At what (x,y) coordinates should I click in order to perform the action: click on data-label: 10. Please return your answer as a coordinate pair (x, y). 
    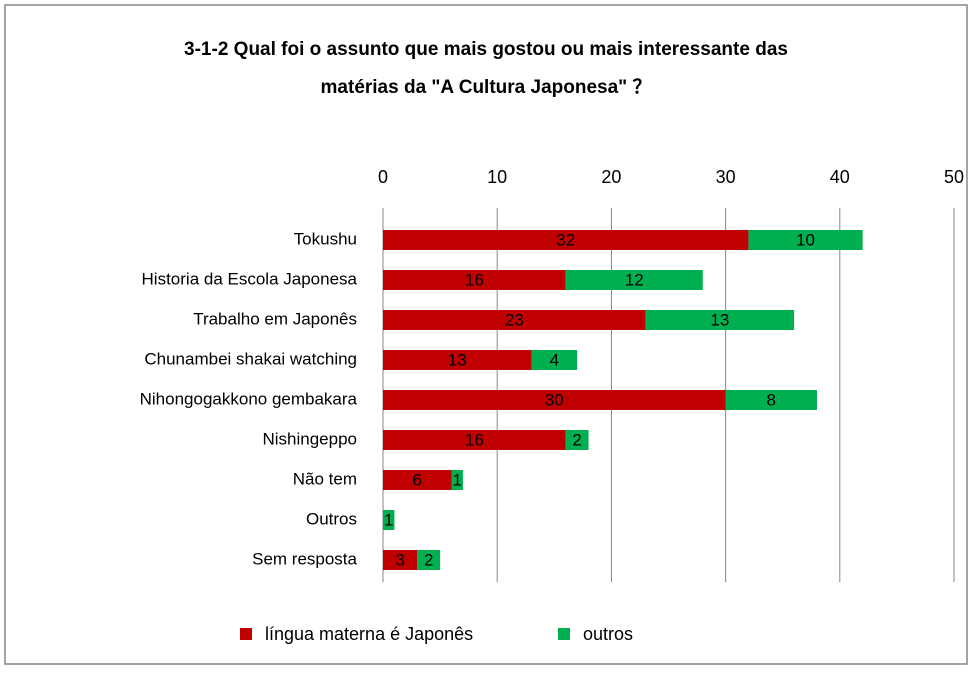
    Looking at the image, I should click on (805, 239).